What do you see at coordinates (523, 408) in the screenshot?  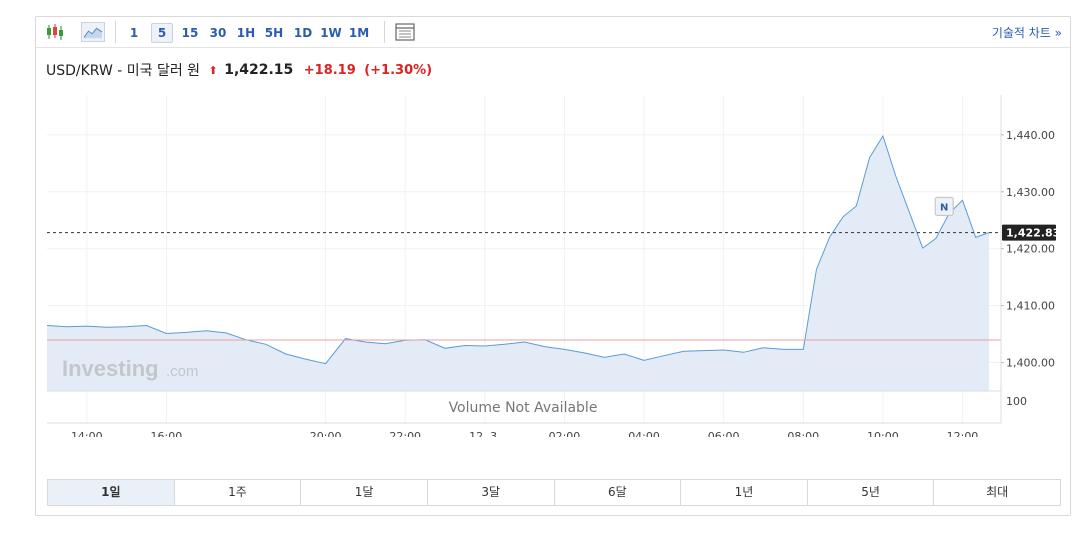 I see `volume-not-available-text: Volume Not Available` at bounding box center [523, 408].